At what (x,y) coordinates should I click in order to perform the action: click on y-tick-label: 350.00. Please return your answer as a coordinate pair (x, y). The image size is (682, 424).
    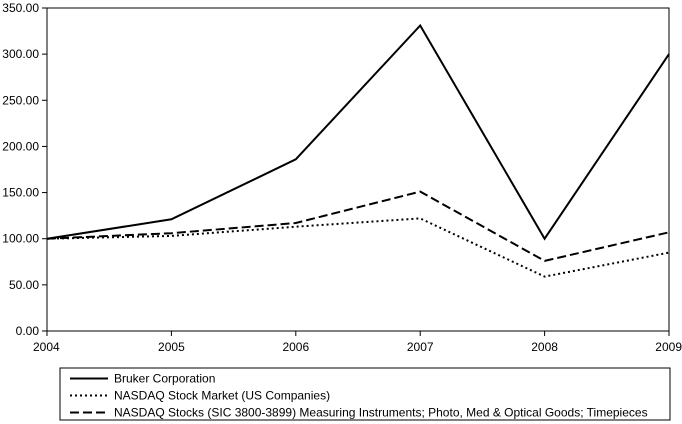
    Looking at the image, I should click on (20, 8).